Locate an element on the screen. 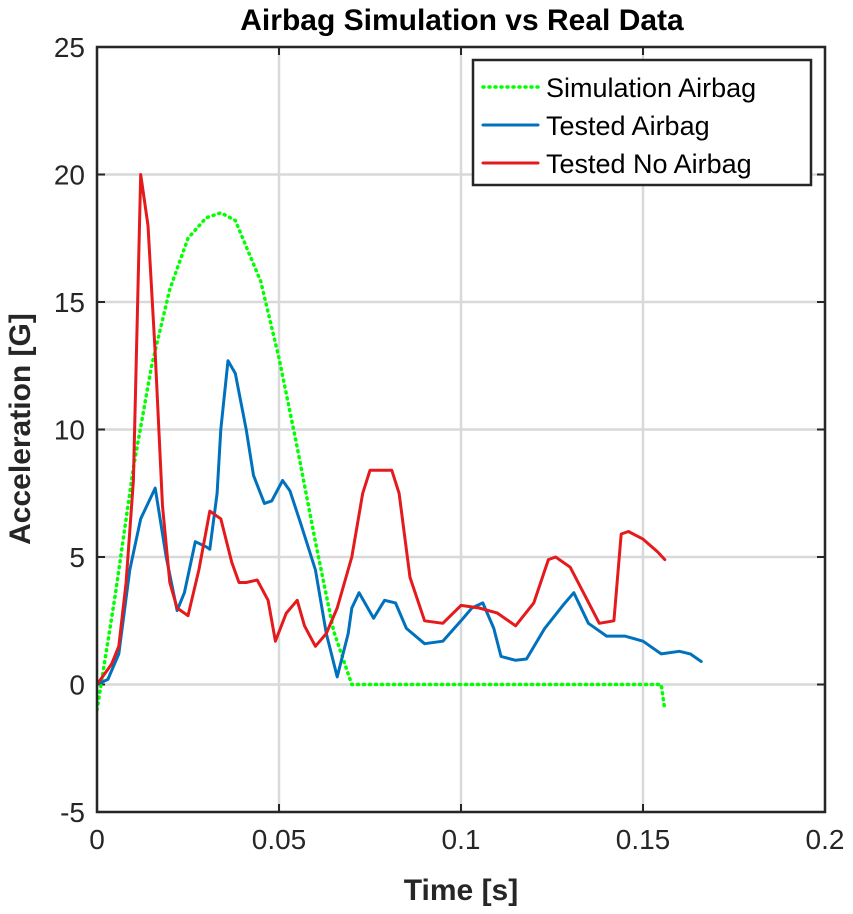  y-tick-label: 20 is located at coordinates (69, 175).